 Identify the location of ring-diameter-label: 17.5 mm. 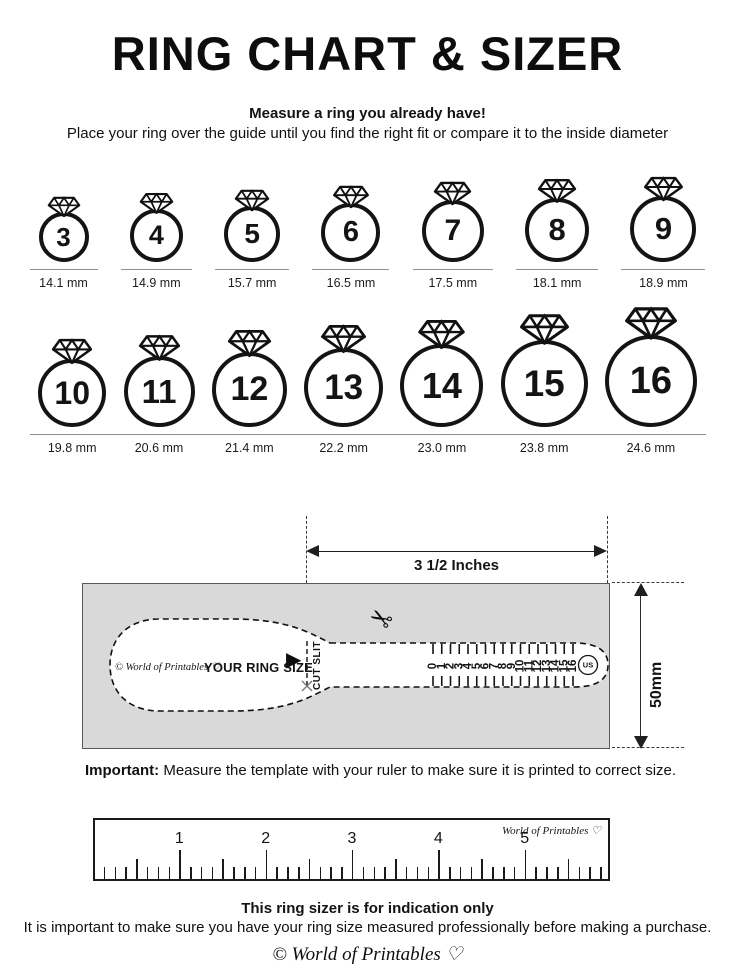
(453, 283).